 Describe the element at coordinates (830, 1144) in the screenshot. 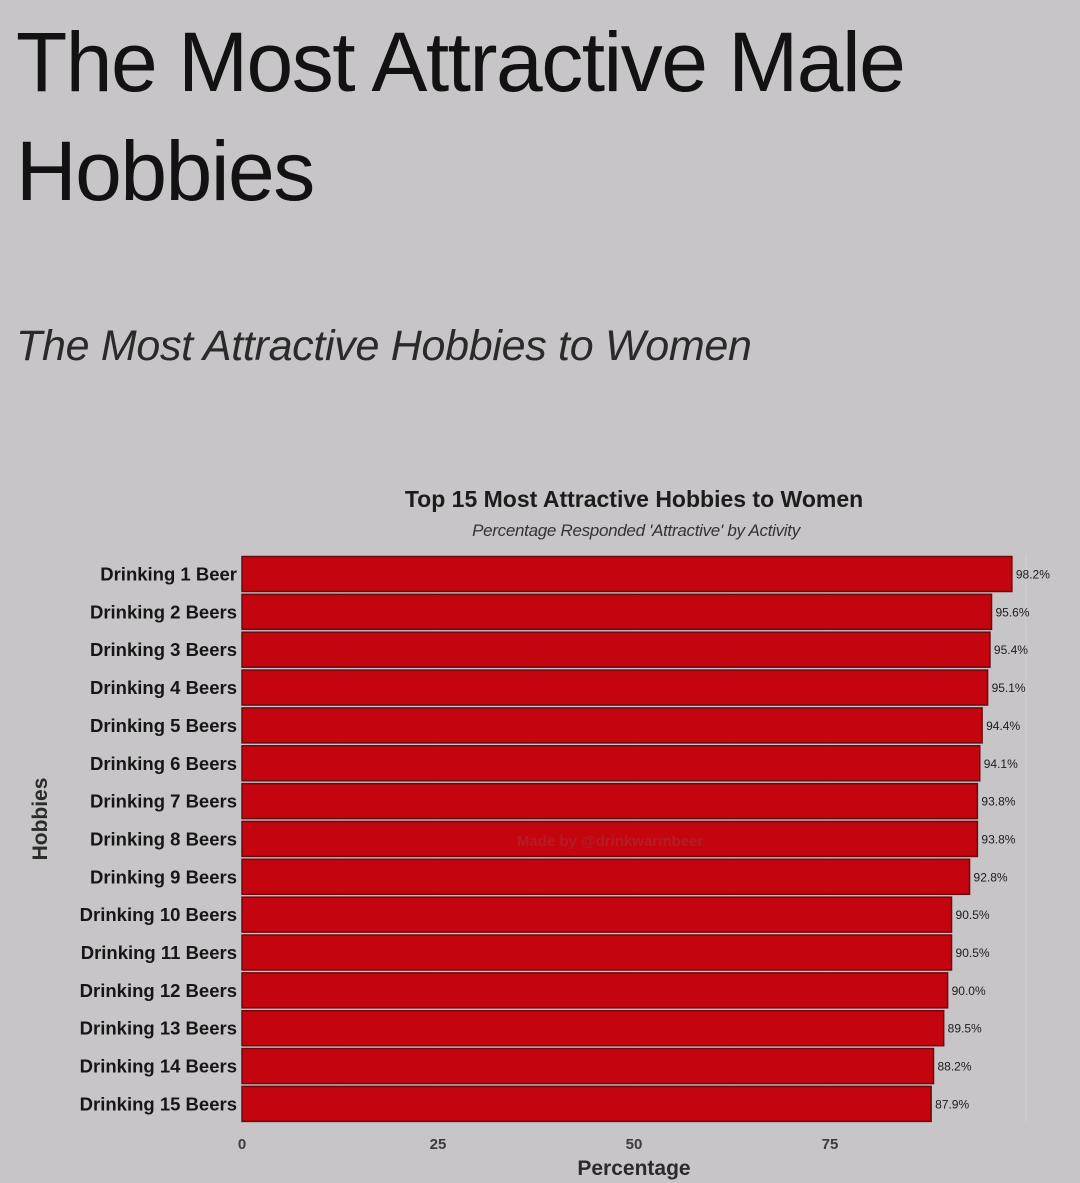

I see `x-tick-label: 75` at that location.